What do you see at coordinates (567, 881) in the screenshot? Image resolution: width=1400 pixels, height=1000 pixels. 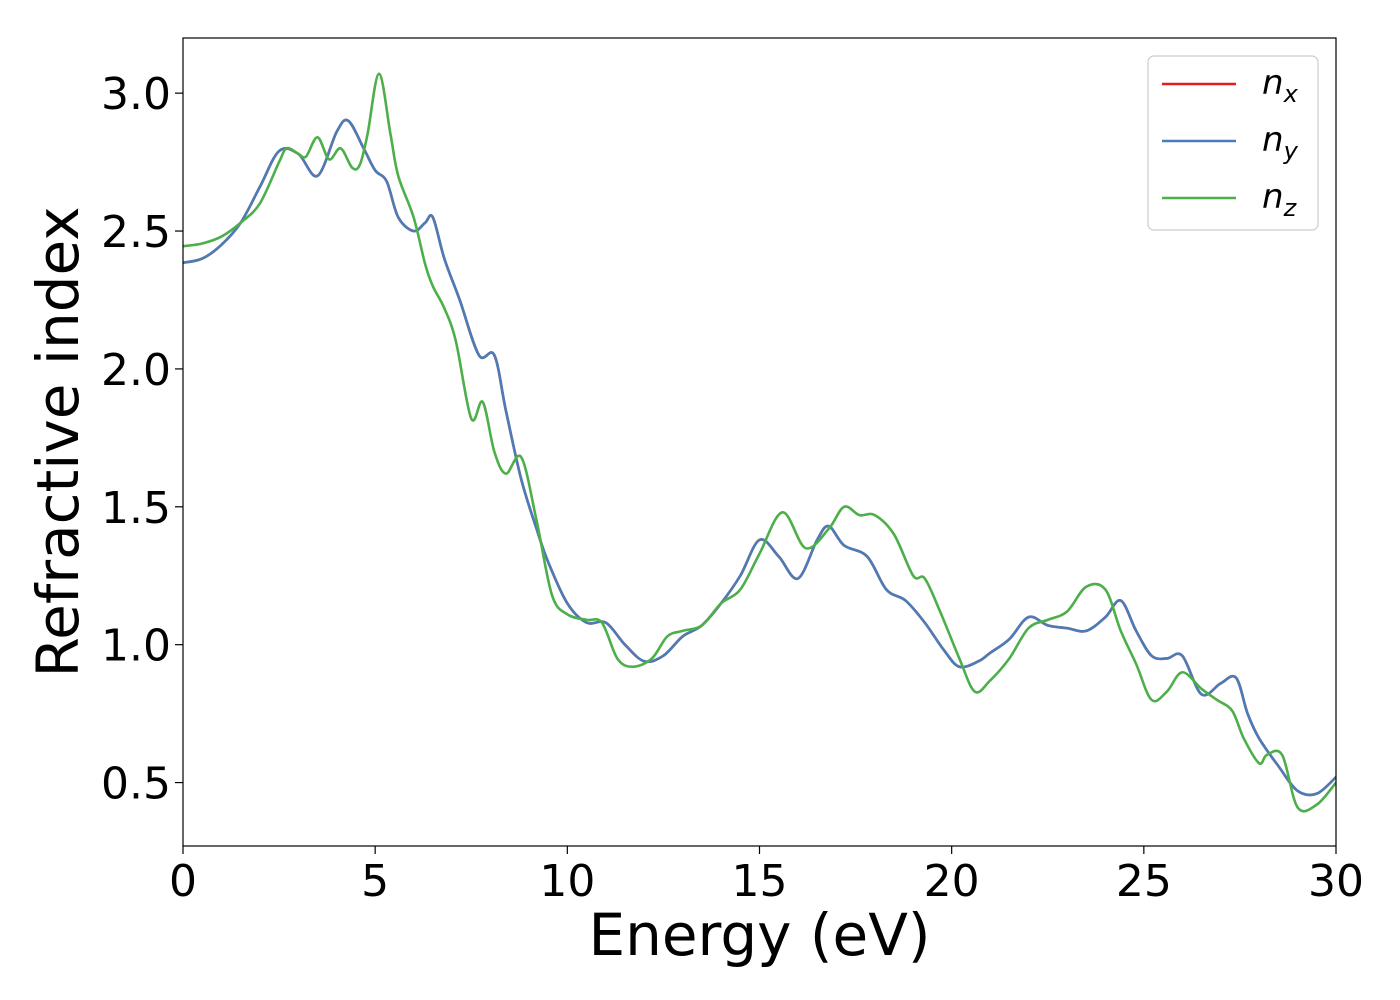 I see `x-tick-label: 10` at bounding box center [567, 881].